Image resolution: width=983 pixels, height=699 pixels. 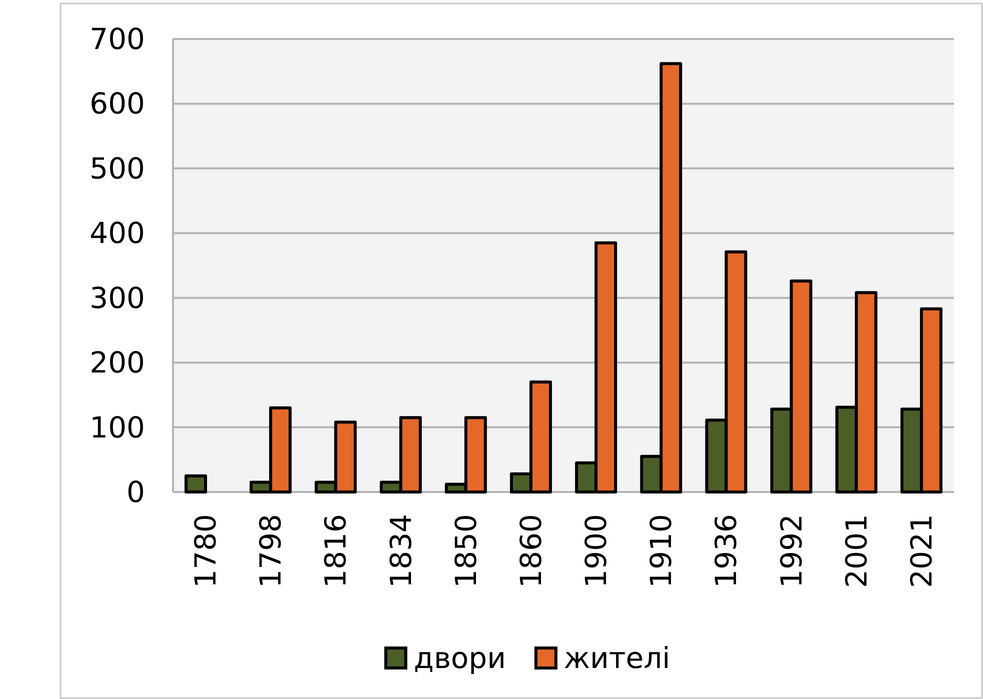 What do you see at coordinates (465, 551) in the screenshot?
I see `x-tick-label: 1850` at bounding box center [465, 551].